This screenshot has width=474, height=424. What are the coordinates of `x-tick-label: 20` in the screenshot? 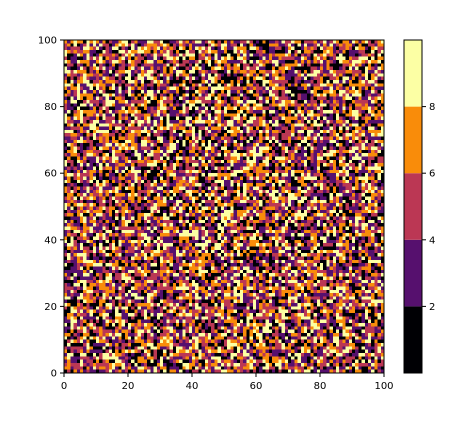 It's located at (128, 386).